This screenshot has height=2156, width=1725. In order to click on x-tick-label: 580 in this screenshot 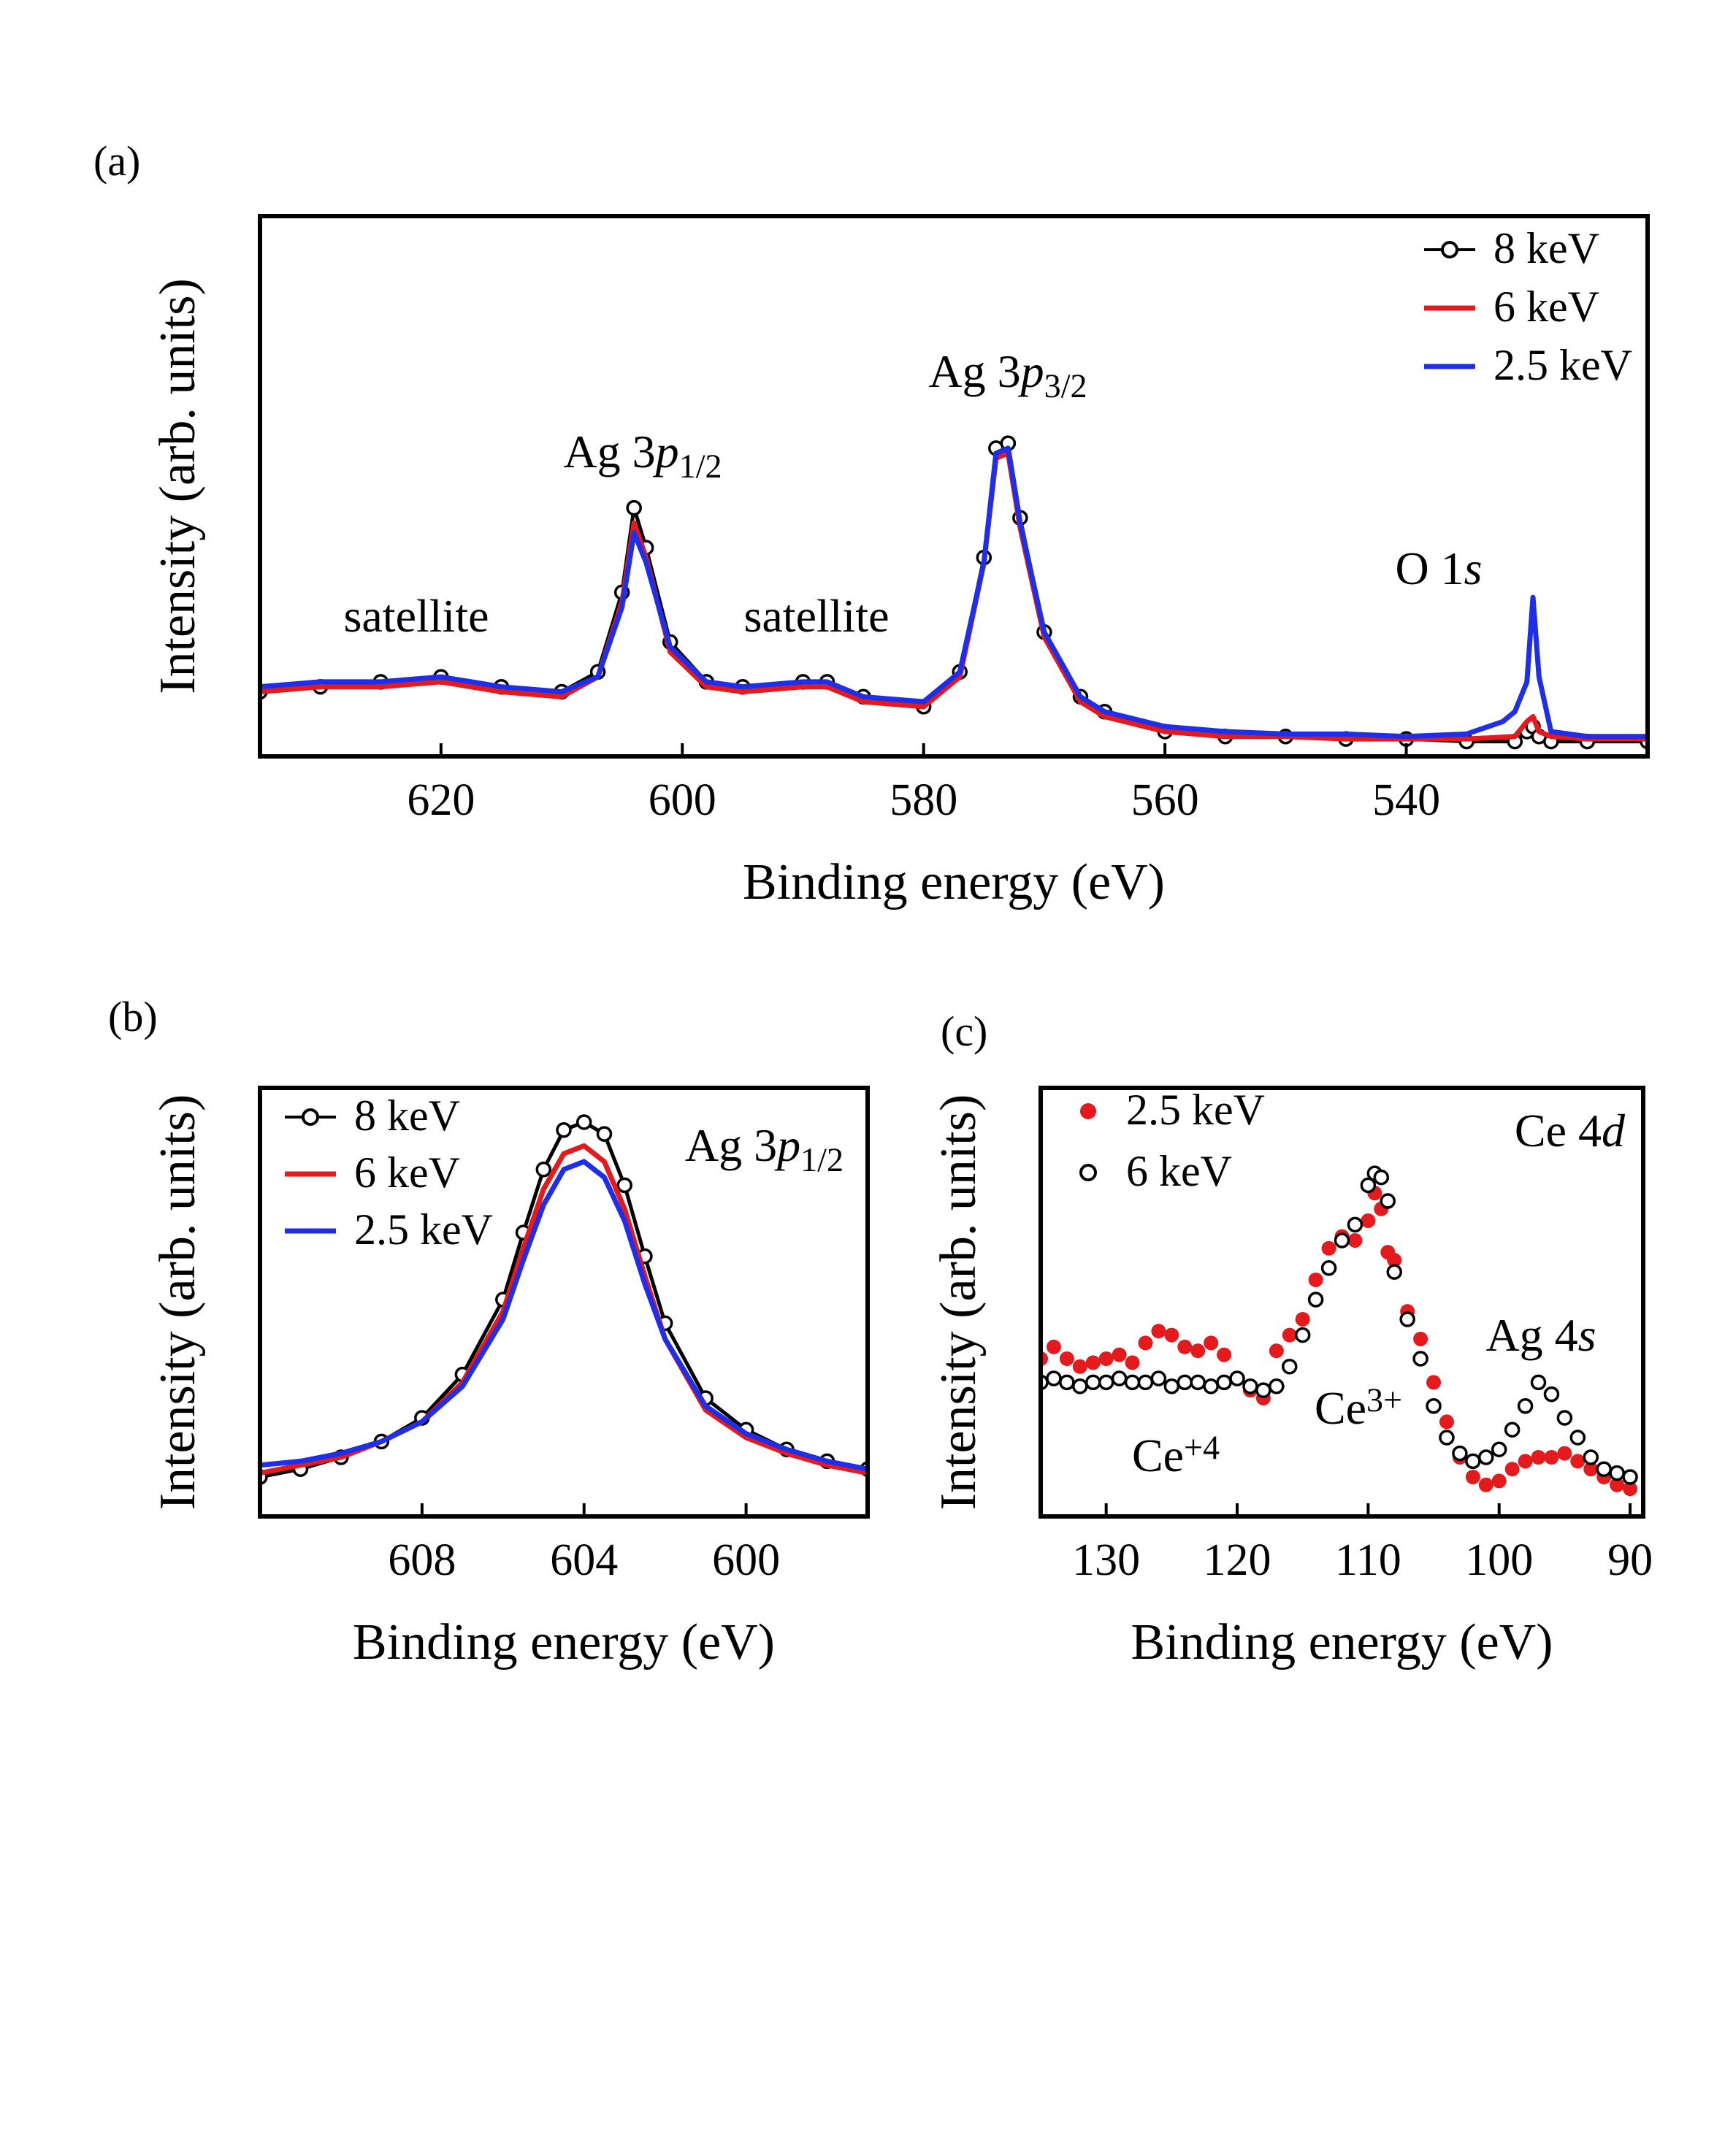, I will do `click(923, 800)`.